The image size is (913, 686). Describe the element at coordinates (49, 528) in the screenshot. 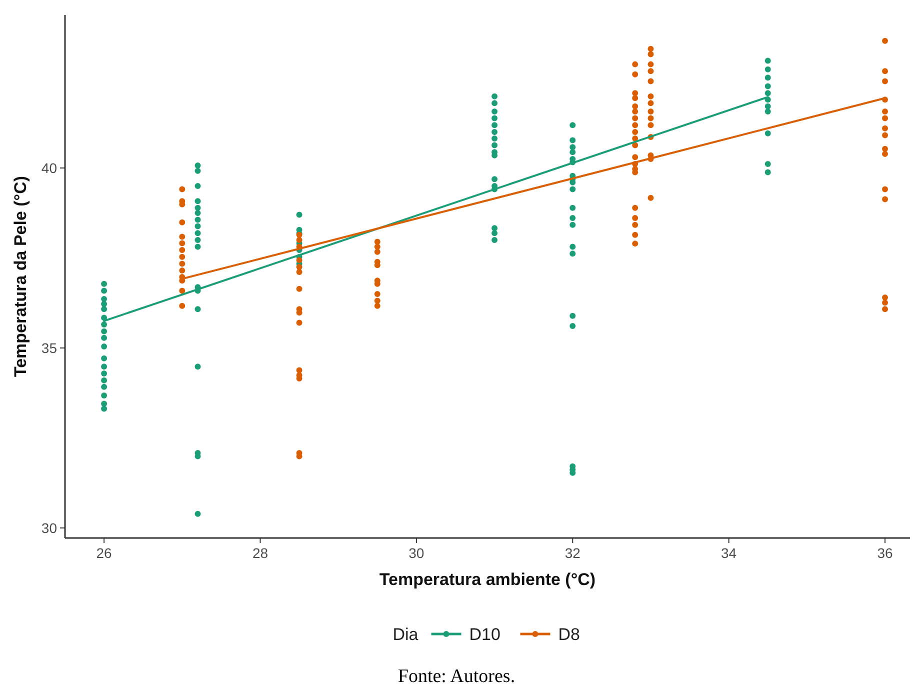

I see `y-tick-label: 30` at that location.